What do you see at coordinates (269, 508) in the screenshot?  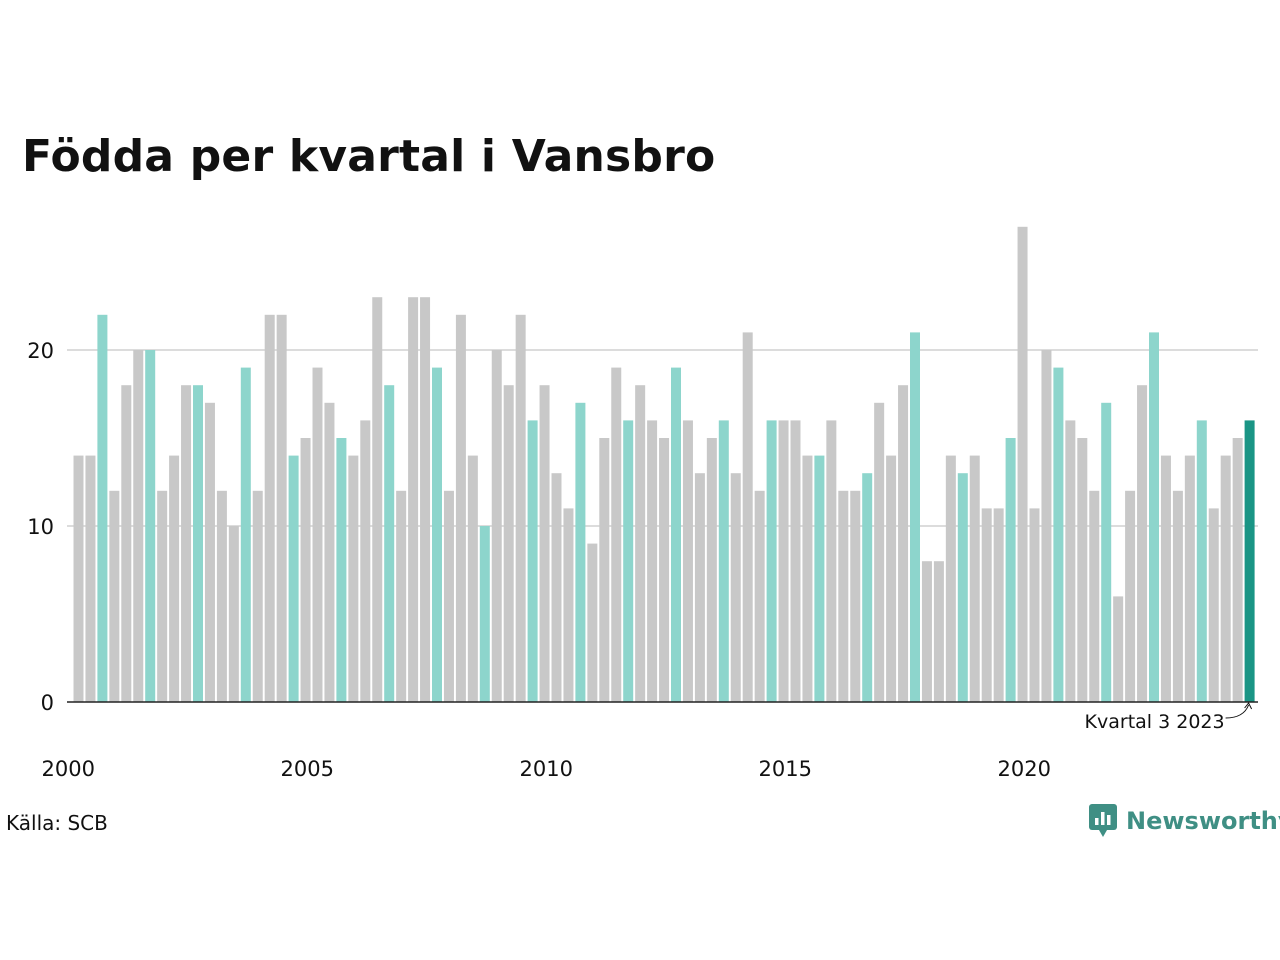 I see `bar-2004-q1` at bounding box center [269, 508].